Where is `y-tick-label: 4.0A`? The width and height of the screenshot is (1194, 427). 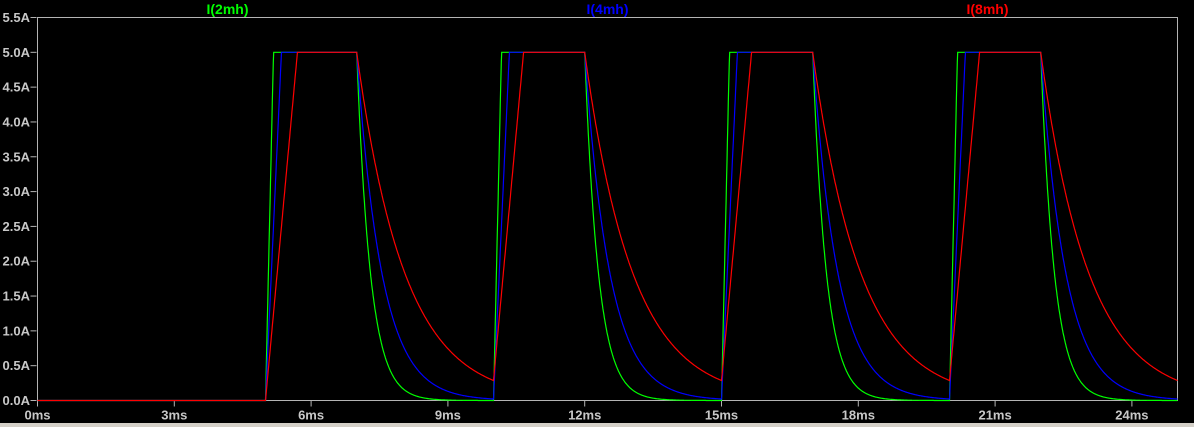 y-tick-label: 4.0A is located at coordinates (17, 121).